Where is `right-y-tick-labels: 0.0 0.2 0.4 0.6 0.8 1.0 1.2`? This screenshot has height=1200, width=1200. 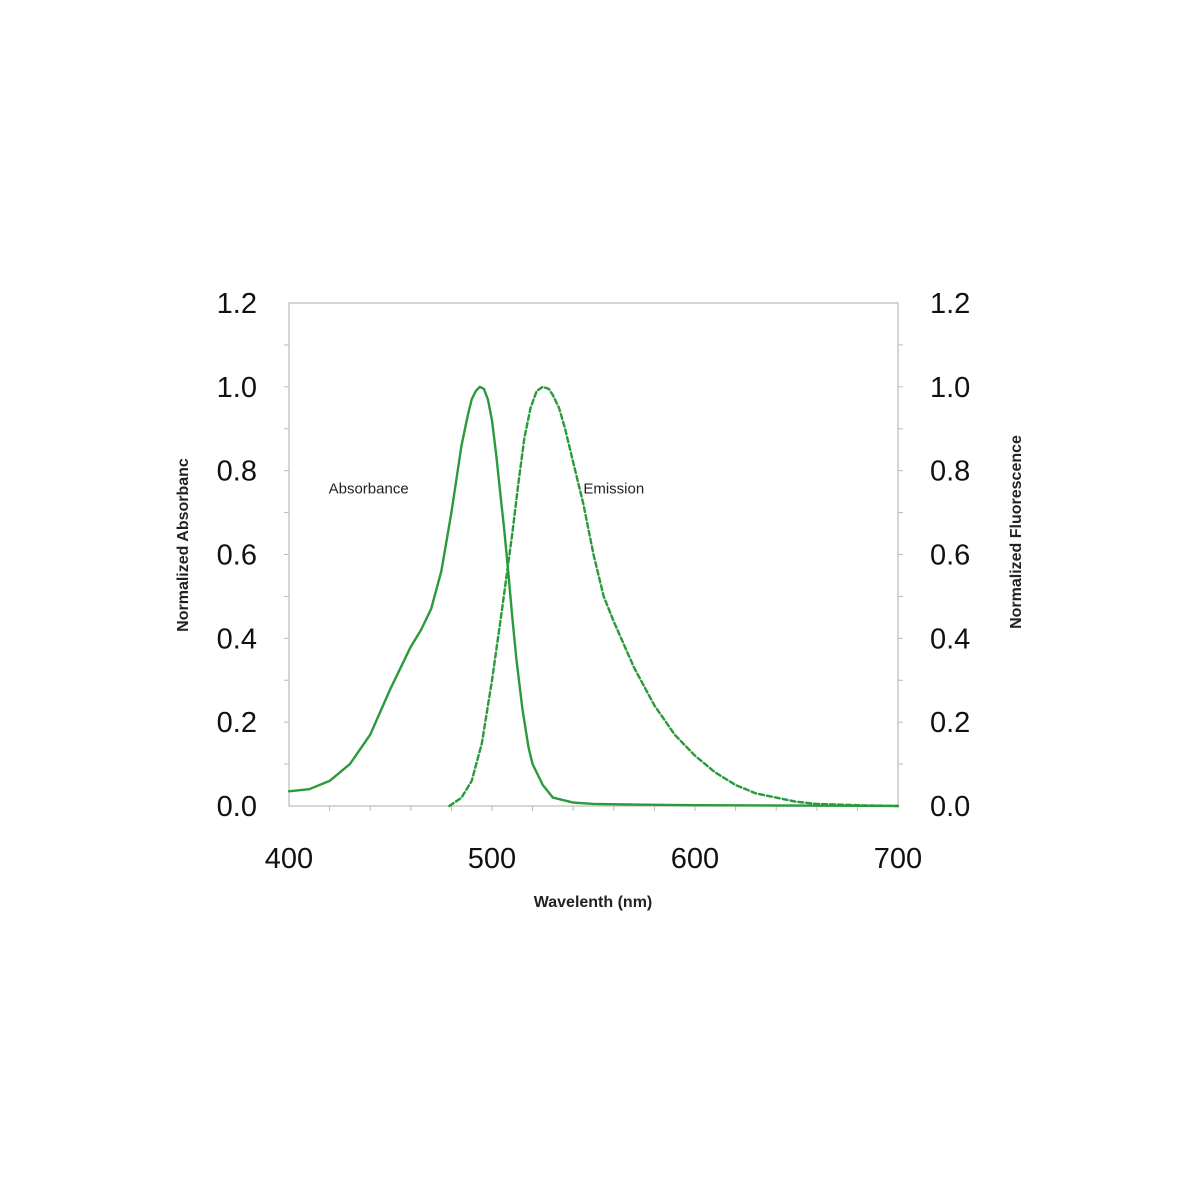 right-y-tick-labels: 0.0 0.2 0.4 0.6 0.8 1.0 1.2 is located at coordinates (950, 555).